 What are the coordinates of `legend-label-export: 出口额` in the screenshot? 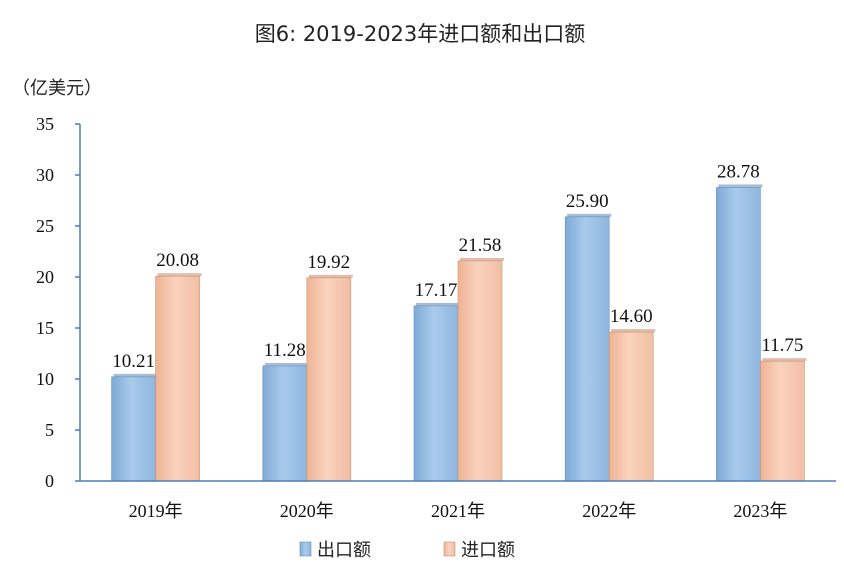 It's located at (344, 550).